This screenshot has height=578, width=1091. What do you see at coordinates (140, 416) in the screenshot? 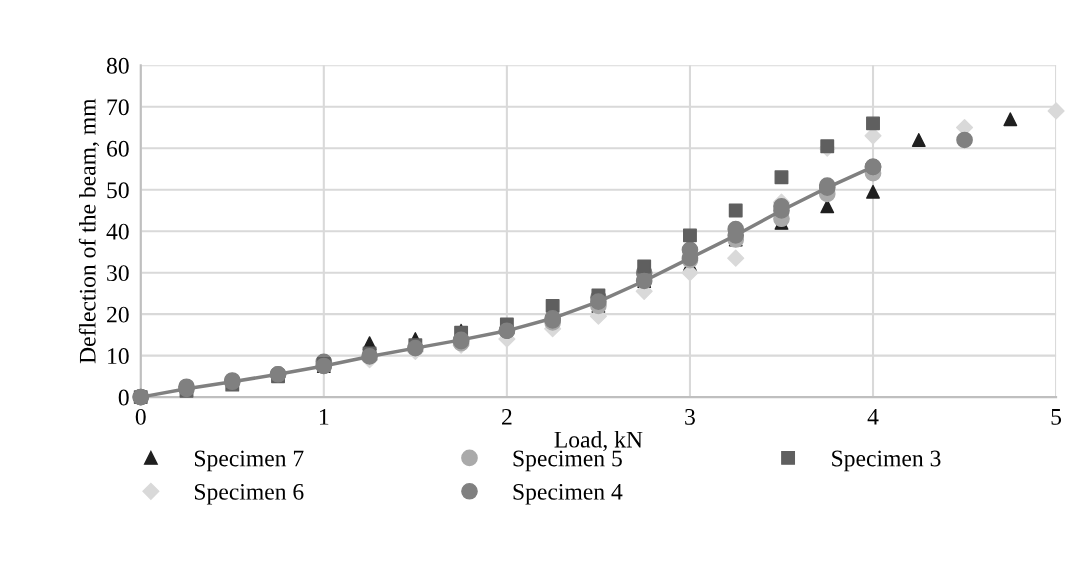
I see `x-tick-label: 0` at bounding box center [140, 416].